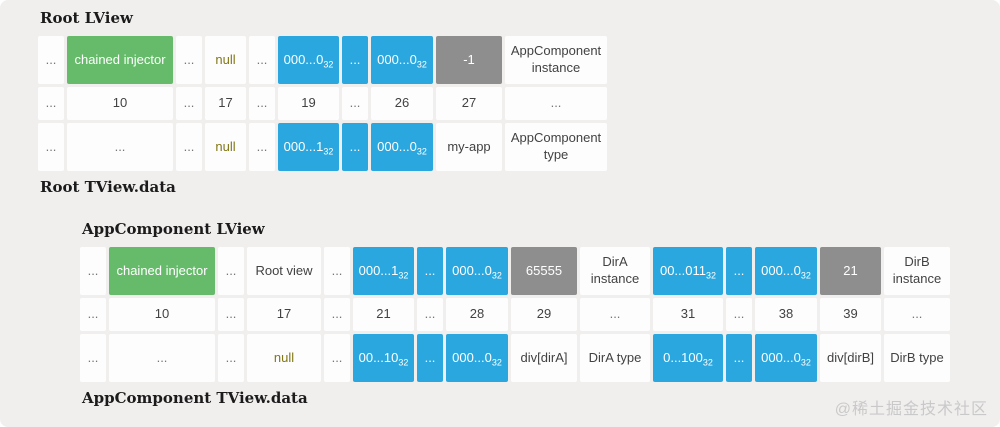 Image resolution: width=1000 pixels, height=427 pixels. What do you see at coordinates (544, 358) in the screenshot?
I see `table-cell: div[dirA]` at bounding box center [544, 358].